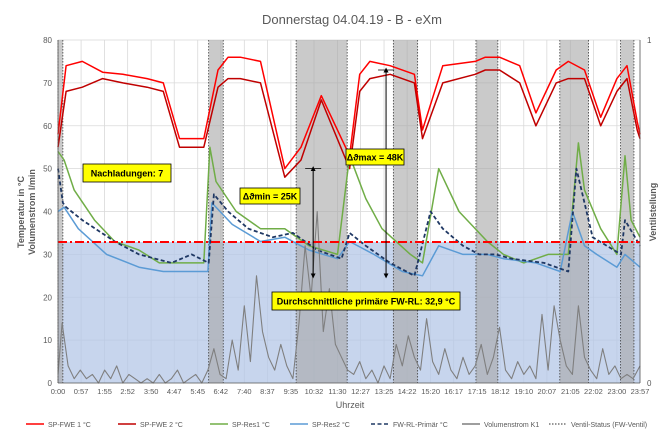 The width and height of the screenshot is (672, 439). I want to click on x-tick-label-6: 5:45, so click(197, 391).